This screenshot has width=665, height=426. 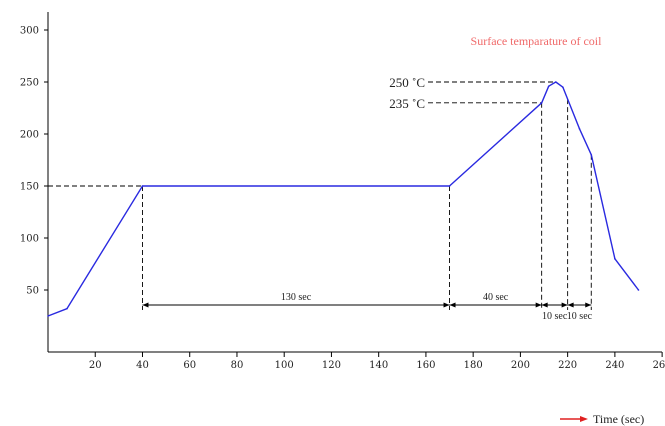 I want to click on x-tick-label: 60, so click(x=189, y=365).